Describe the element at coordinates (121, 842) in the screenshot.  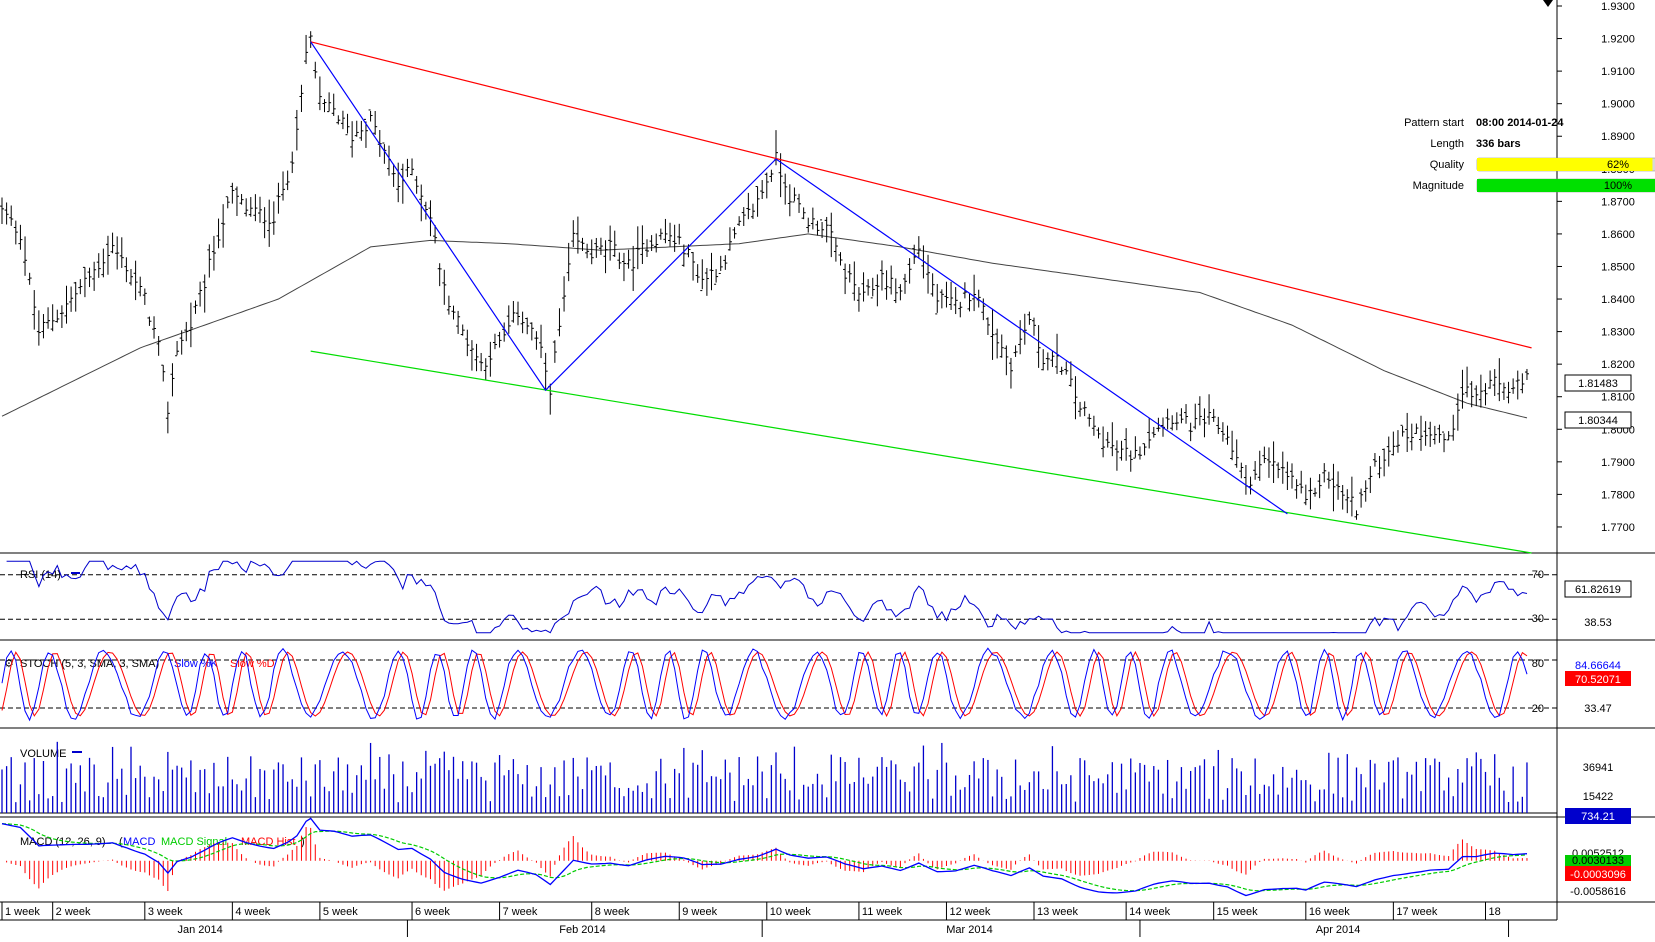
I see `macd-paren-open: (` at that location.